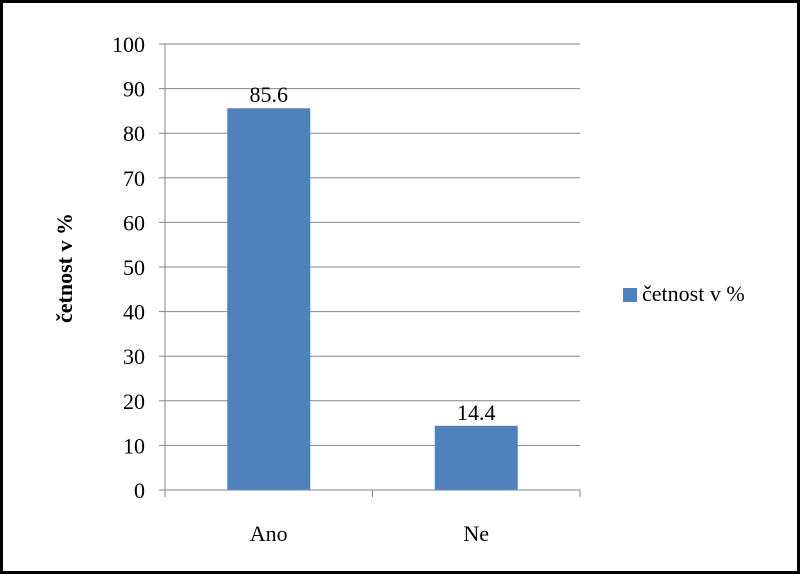 The width and height of the screenshot is (800, 574). Describe the element at coordinates (134, 356) in the screenshot. I see `y-tick-label: 30` at that location.